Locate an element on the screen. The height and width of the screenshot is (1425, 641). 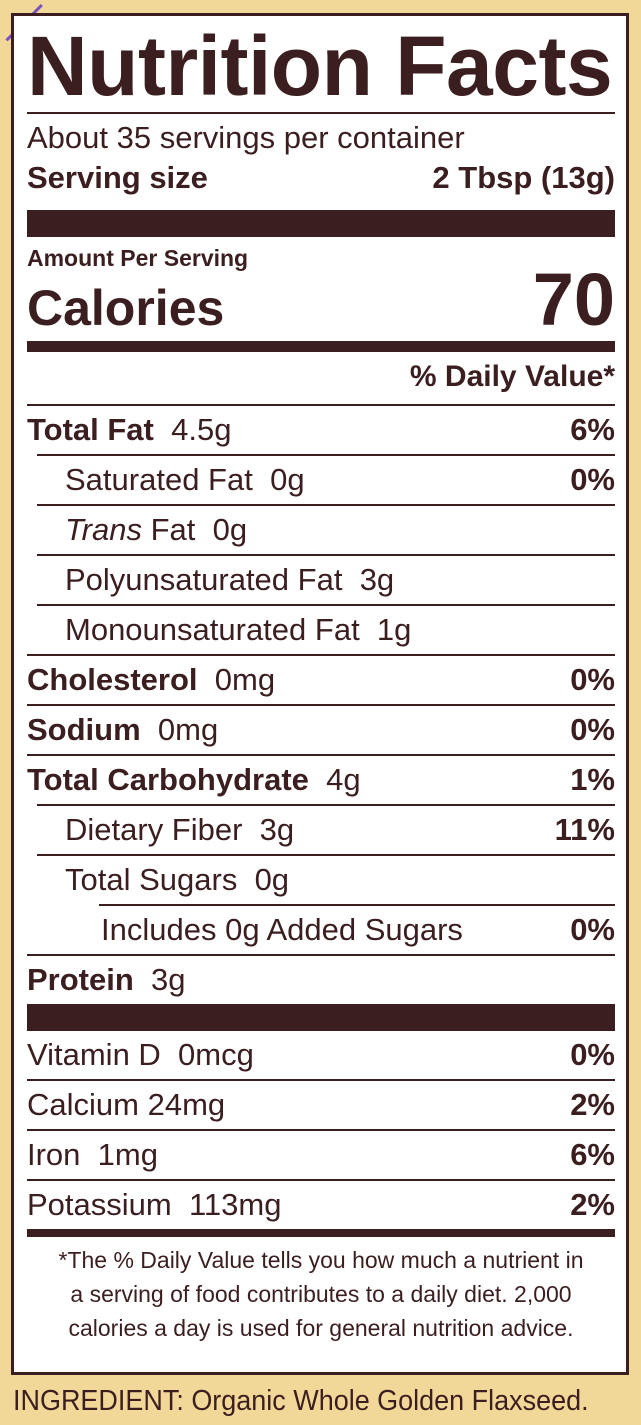
calories-label: Calories is located at coordinates (126, 308).